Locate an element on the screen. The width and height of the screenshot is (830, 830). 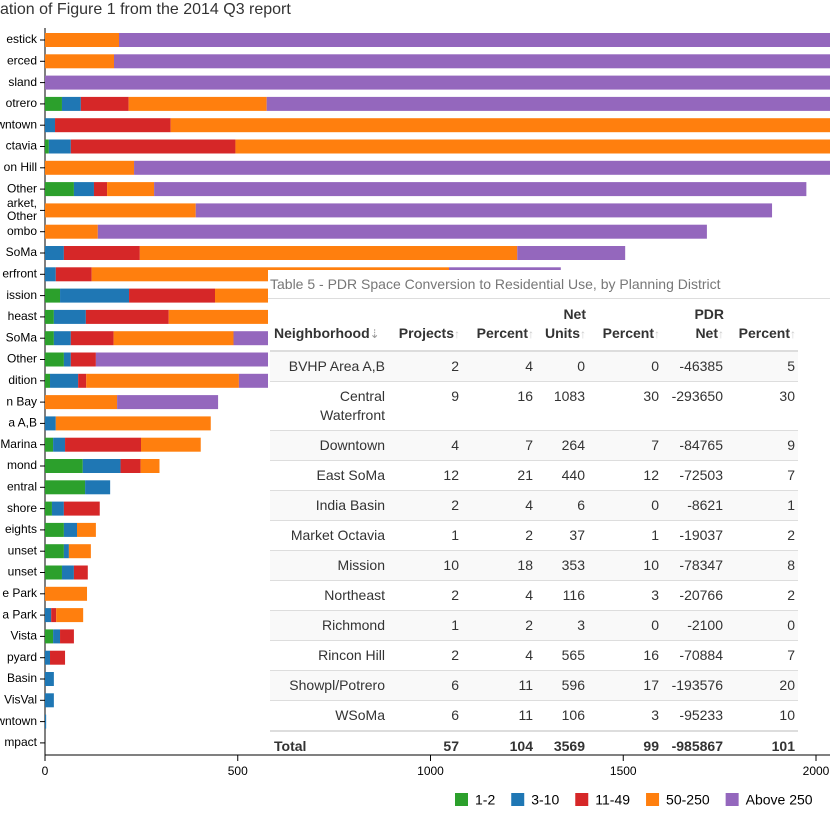
table-cell: East SoMa is located at coordinates (329, 475).